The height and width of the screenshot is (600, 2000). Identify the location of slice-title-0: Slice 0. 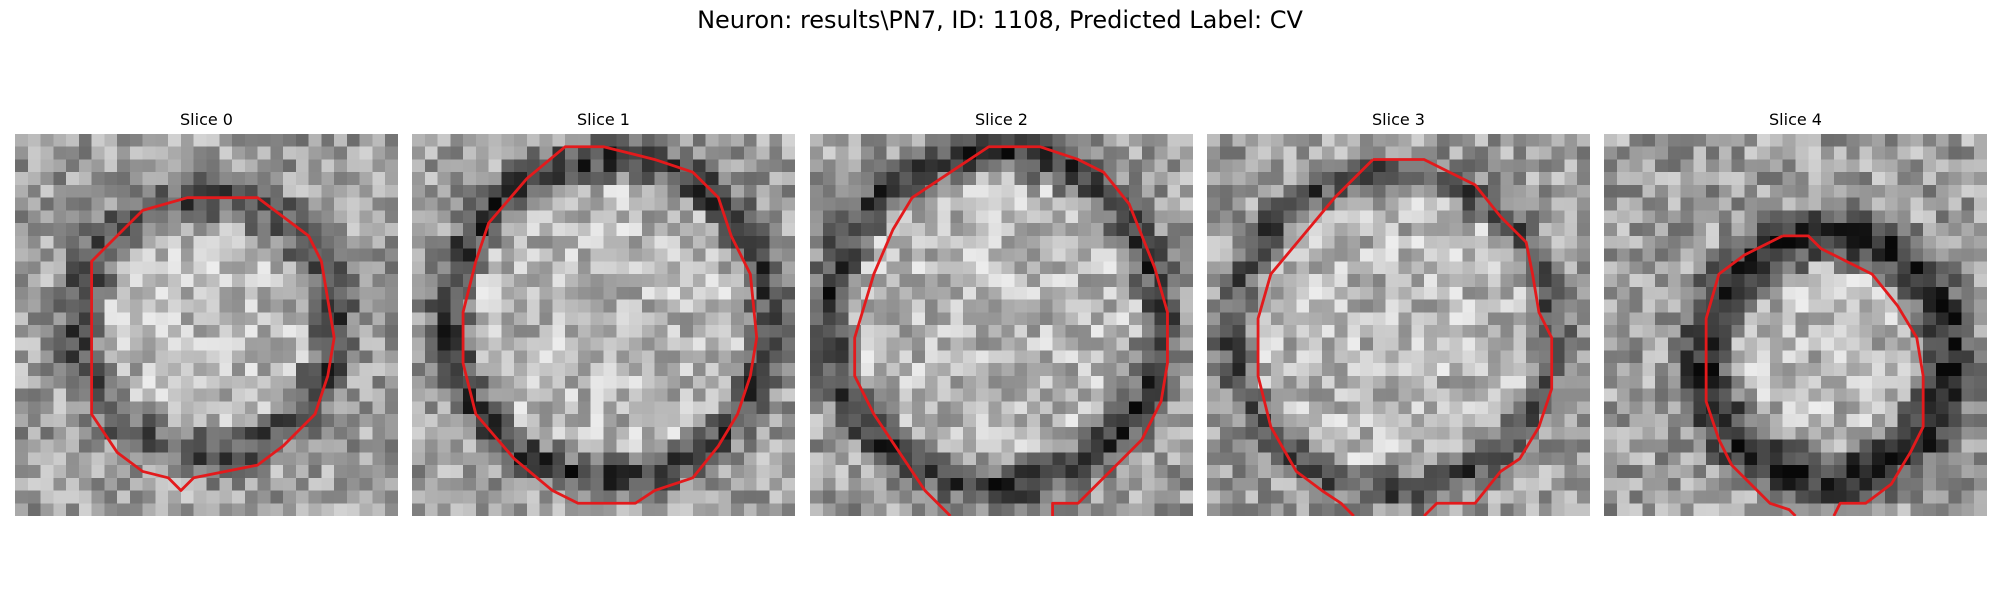
(206, 119).